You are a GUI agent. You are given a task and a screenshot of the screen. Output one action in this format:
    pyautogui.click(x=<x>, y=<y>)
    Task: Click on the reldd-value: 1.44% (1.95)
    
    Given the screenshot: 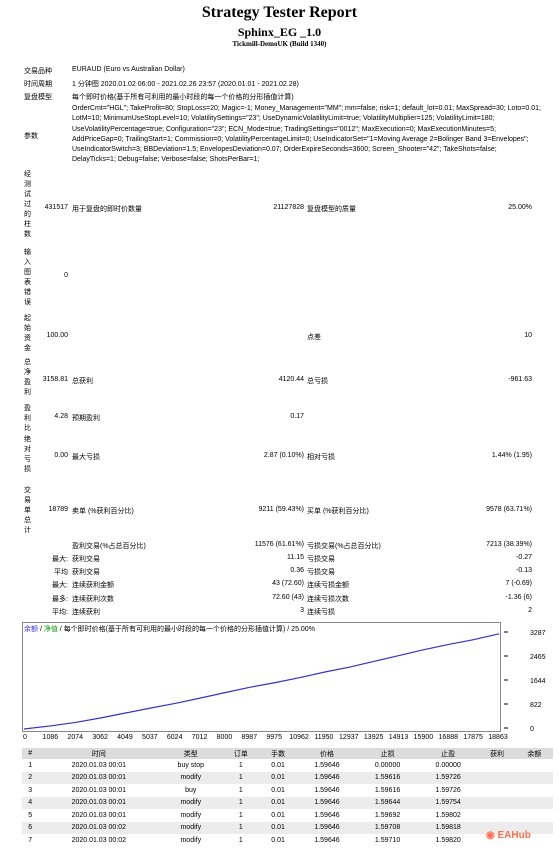 What is the action you would take?
    pyautogui.click(x=511, y=455)
    